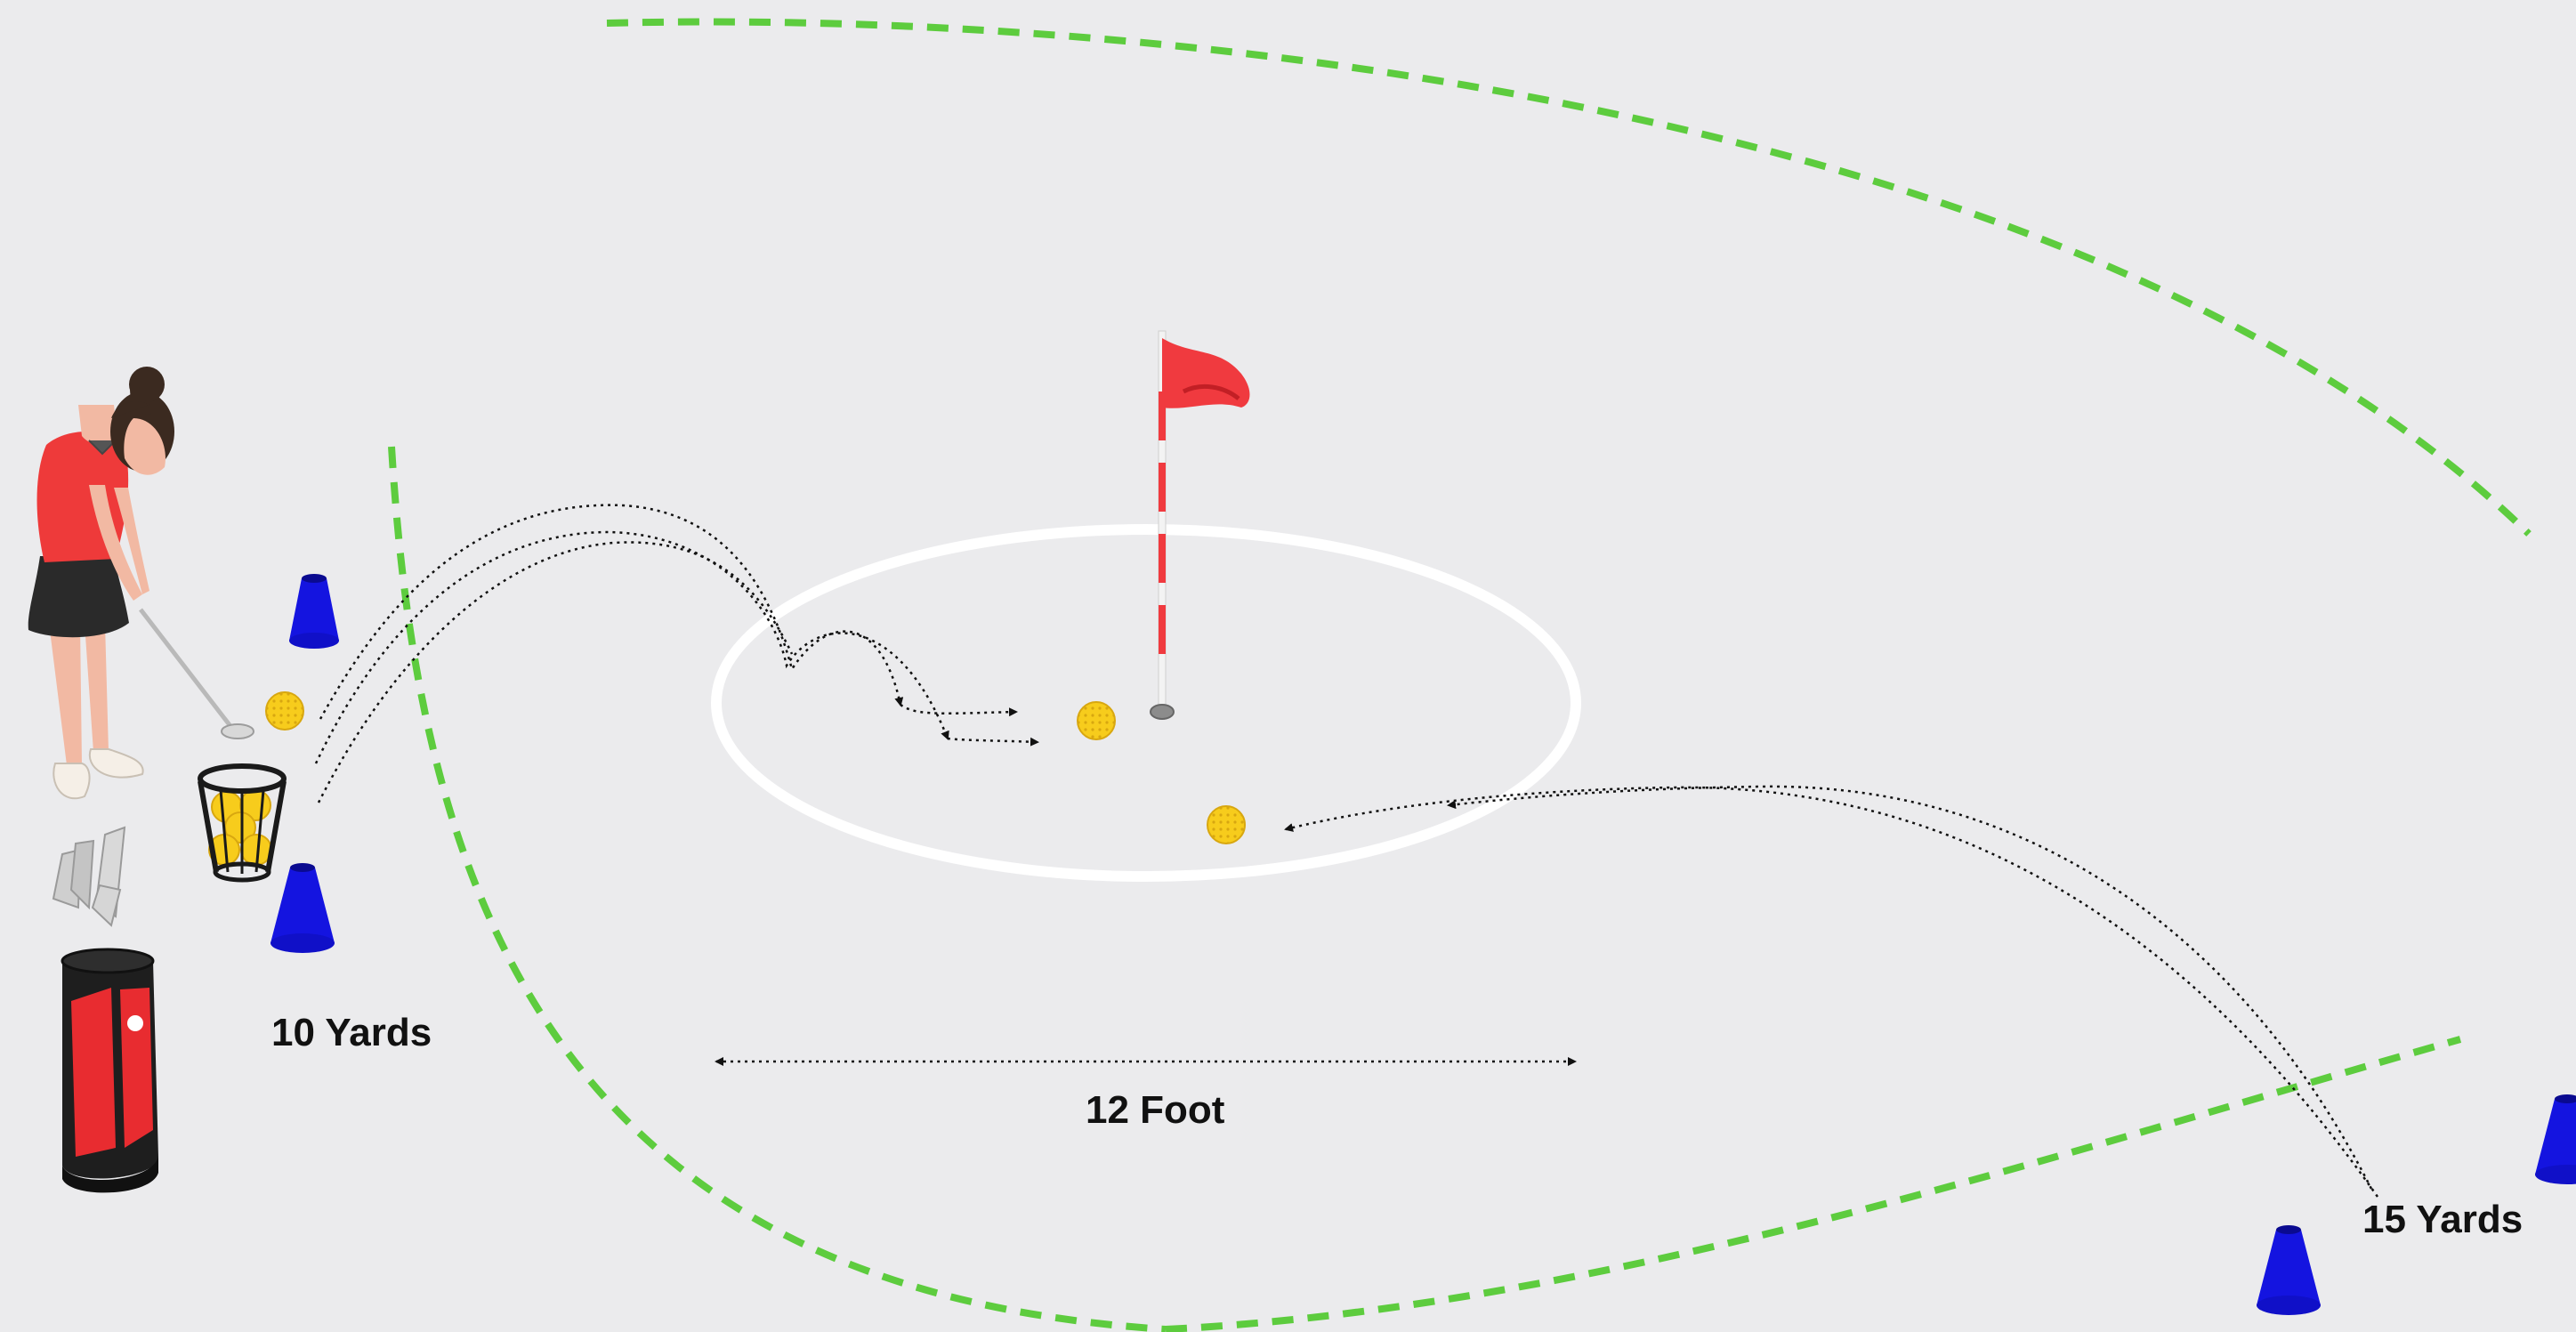 Image resolution: width=2576 pixels, height=1332 pixels. I want to click on twelve-foot-label: 12 Foot, so click(1155, 1110).